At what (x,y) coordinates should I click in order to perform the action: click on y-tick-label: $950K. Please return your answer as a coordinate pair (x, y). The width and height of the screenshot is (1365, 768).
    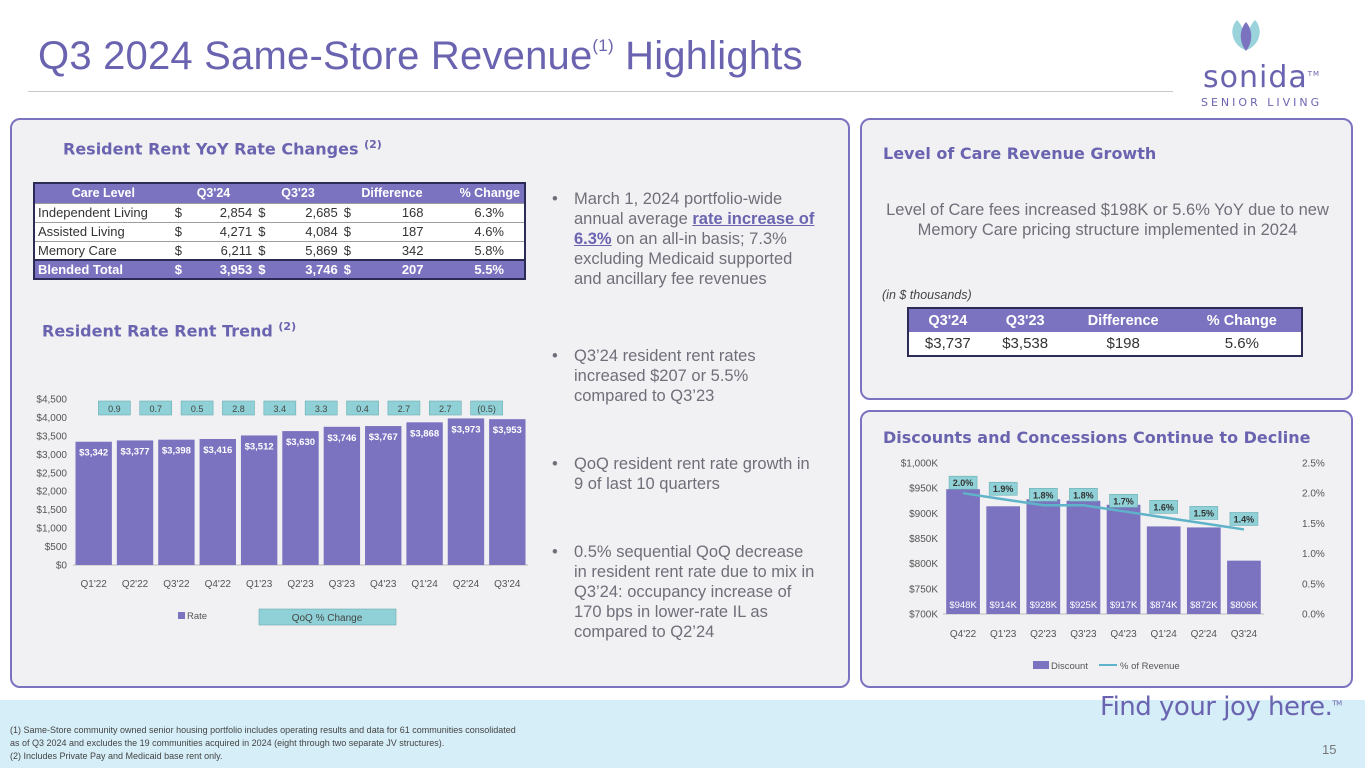
    Looking at the image, I should click on (923, 489).